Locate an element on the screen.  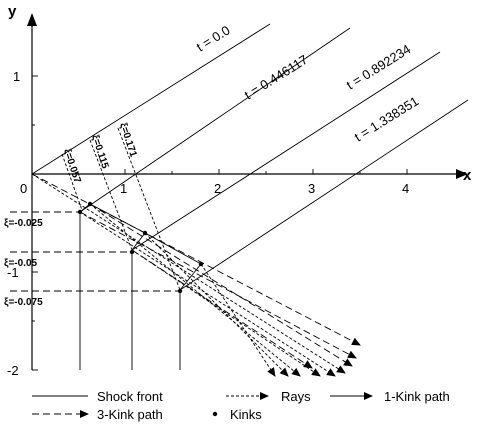
legend-three-kink: 3-Kink path is located at coordinates (130, 414).